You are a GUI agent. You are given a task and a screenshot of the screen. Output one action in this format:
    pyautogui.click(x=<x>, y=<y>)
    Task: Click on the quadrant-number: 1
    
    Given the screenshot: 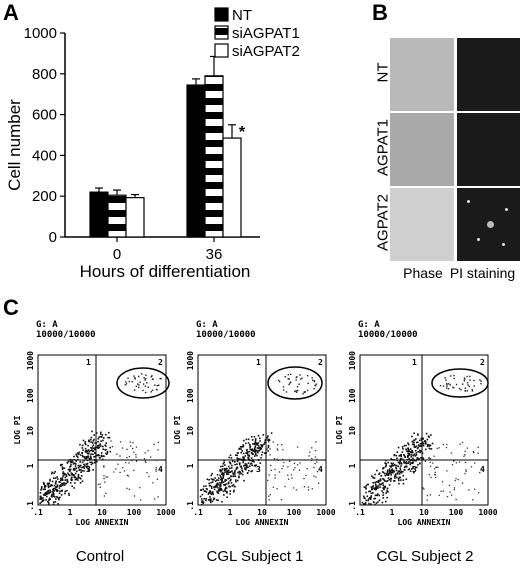 What is the action you would take?
    pyautogui.click(x=414, y=362)
    